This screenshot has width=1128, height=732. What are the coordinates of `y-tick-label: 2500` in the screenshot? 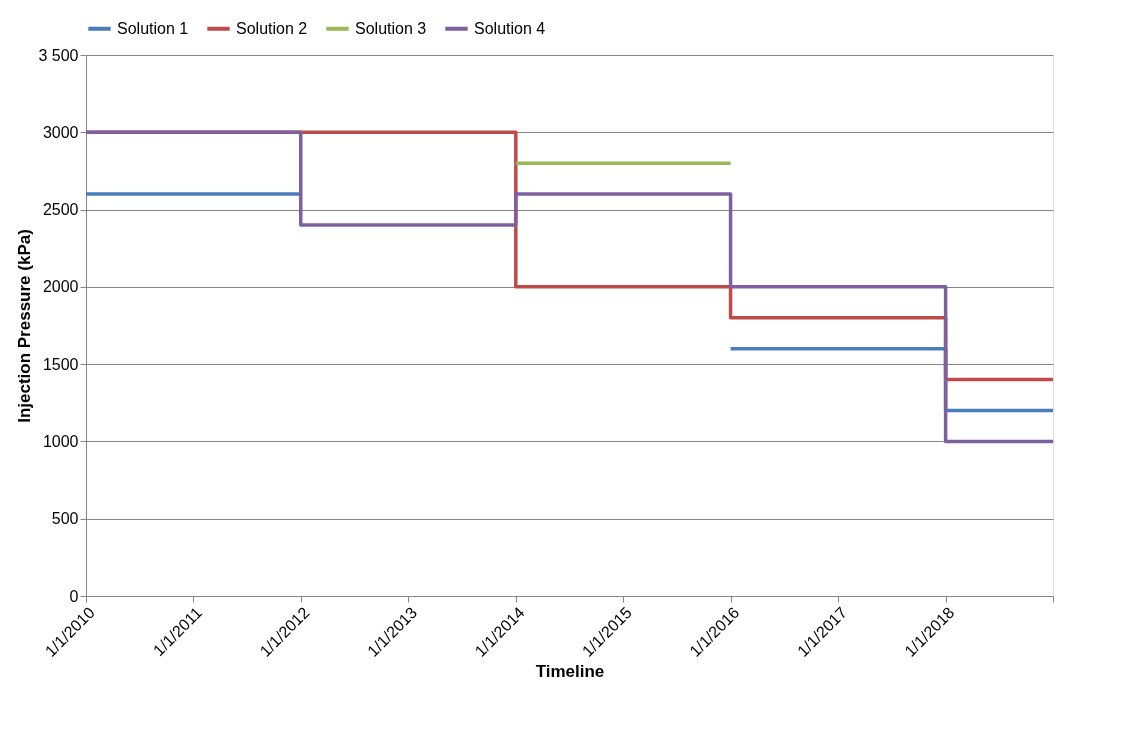 It's located at (60, 210).